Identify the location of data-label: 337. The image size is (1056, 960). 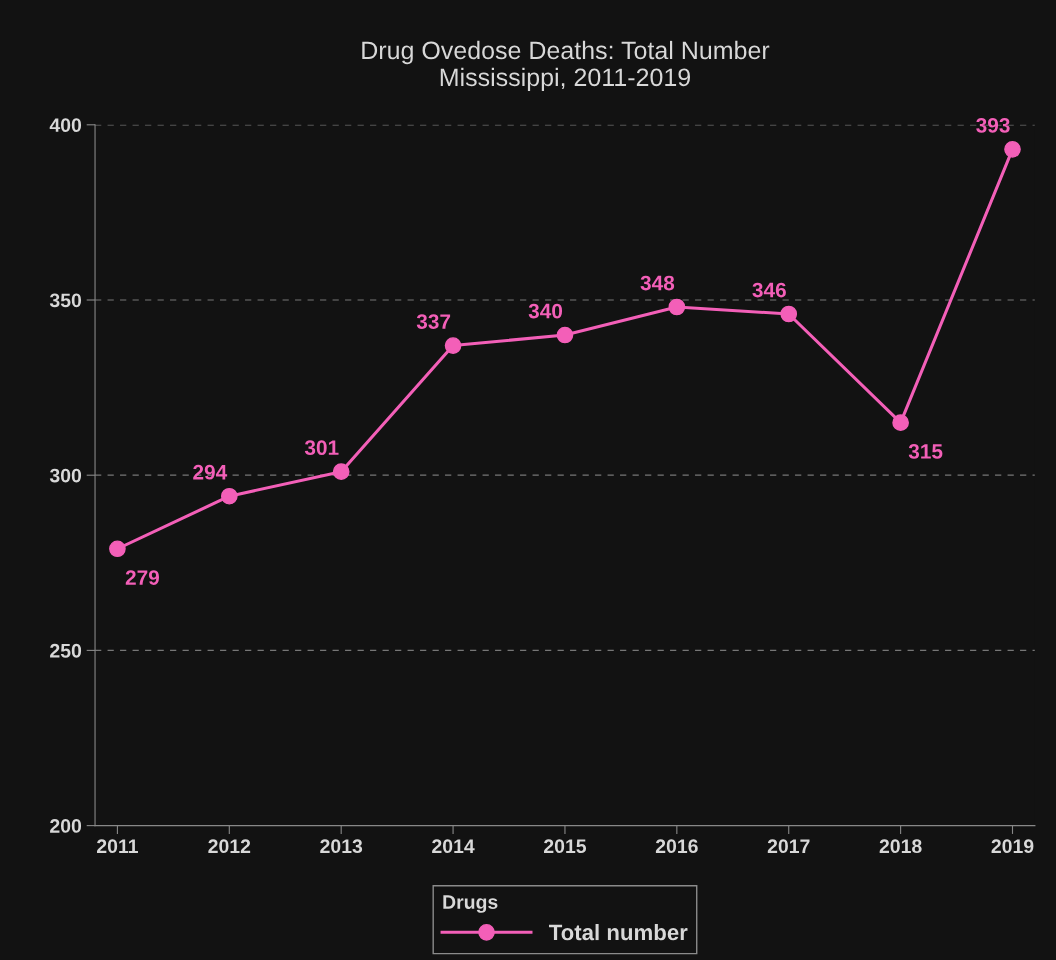
(433, 321).